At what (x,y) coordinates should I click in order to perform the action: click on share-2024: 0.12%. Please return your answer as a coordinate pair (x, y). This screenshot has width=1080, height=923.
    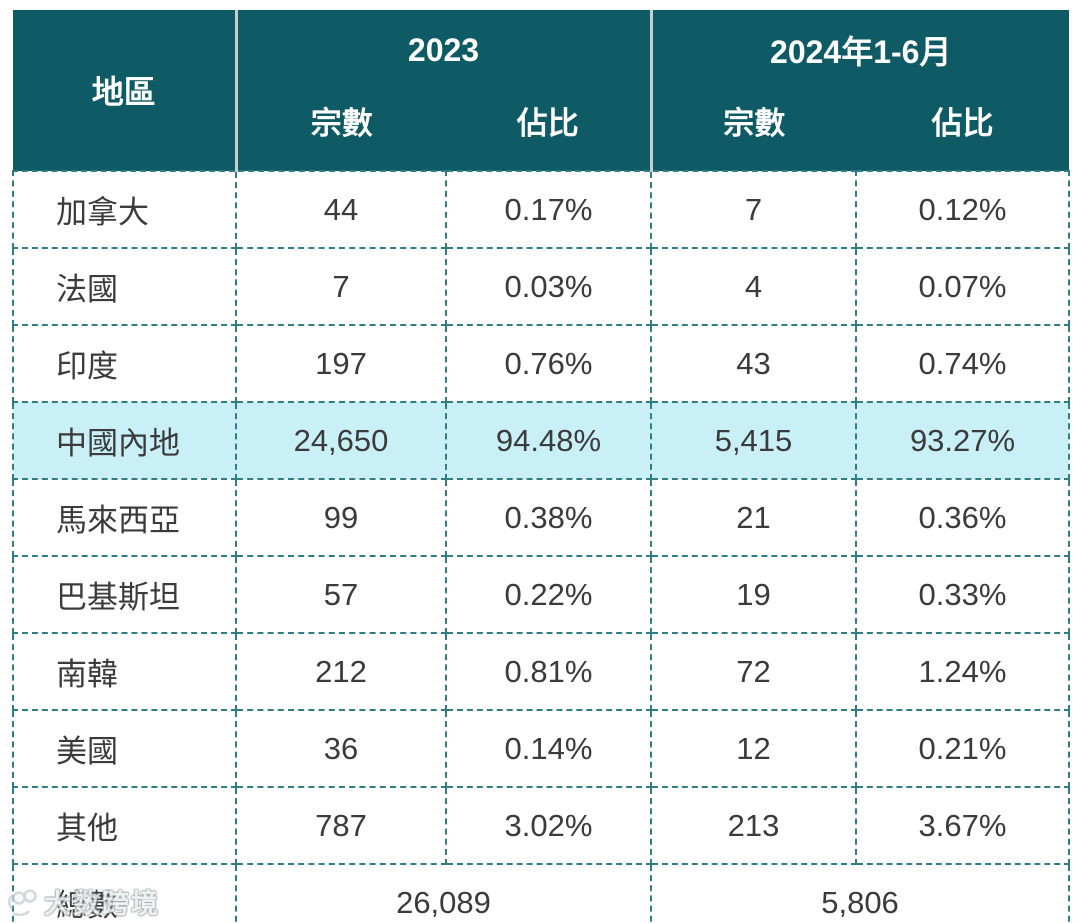
    Looking at the image, I should click on (962, 209).